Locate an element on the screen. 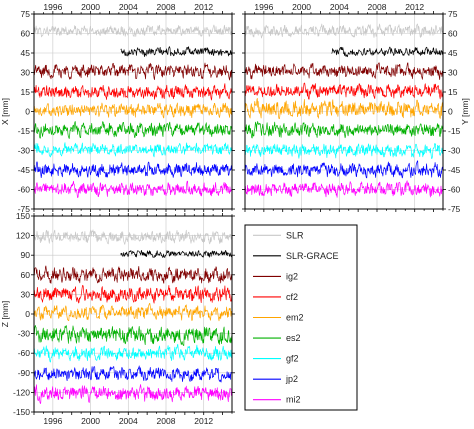  legend-label: jp2 is located at coordinates (291, 379).